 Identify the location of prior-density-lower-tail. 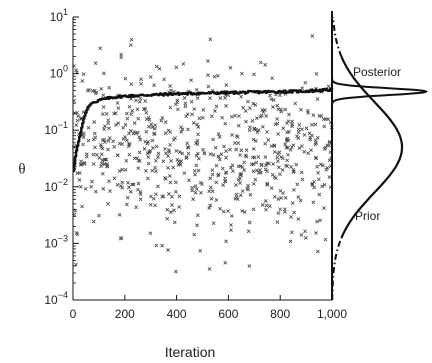
(337, 268).